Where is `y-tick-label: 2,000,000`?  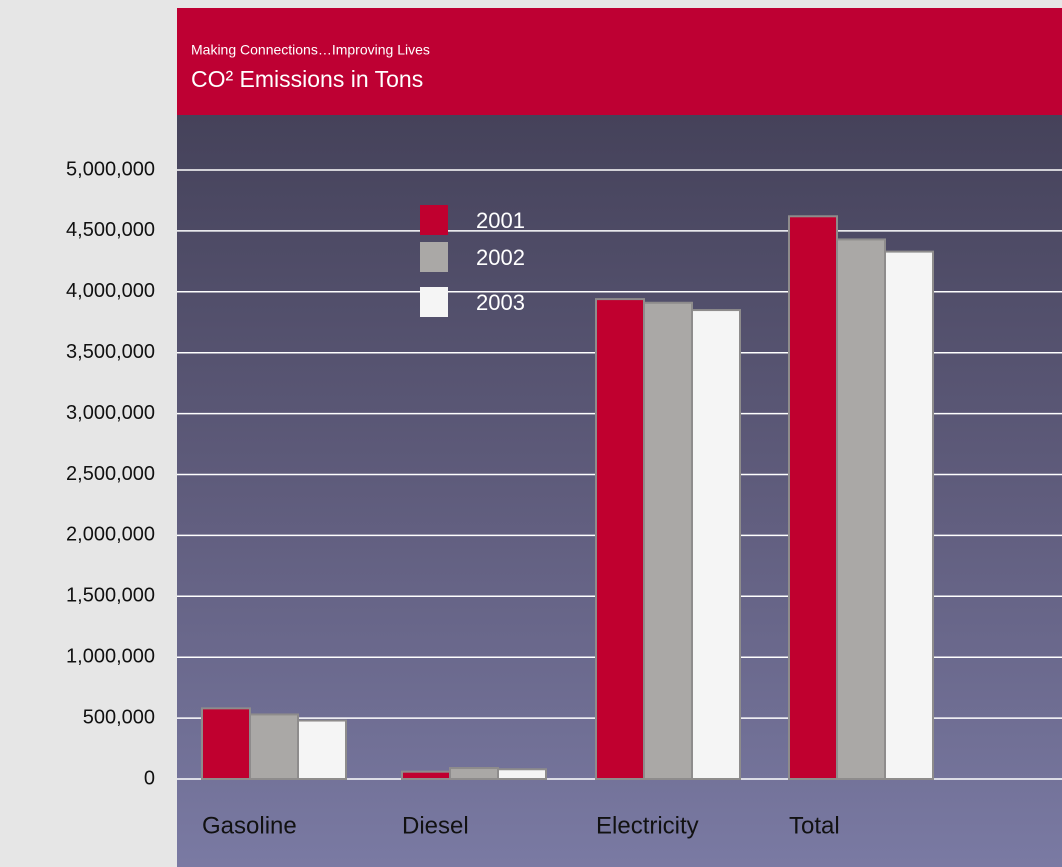
y-tick-label: 2,000,000 is located at coordinates (110, 535).